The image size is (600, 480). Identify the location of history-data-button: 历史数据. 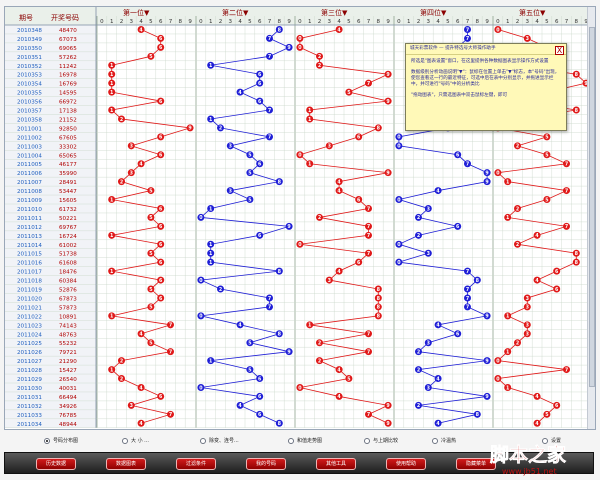
(56, 464).